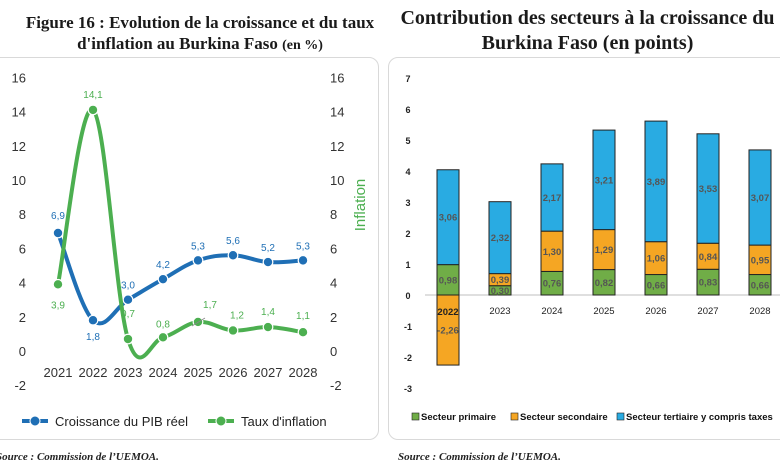 The width and height of the screenshot is (780, 470). What do you see at coordinates (163, 265) in the screenshot?
I see `growth-data-label: 4,2` at bounding box center [163, 265].